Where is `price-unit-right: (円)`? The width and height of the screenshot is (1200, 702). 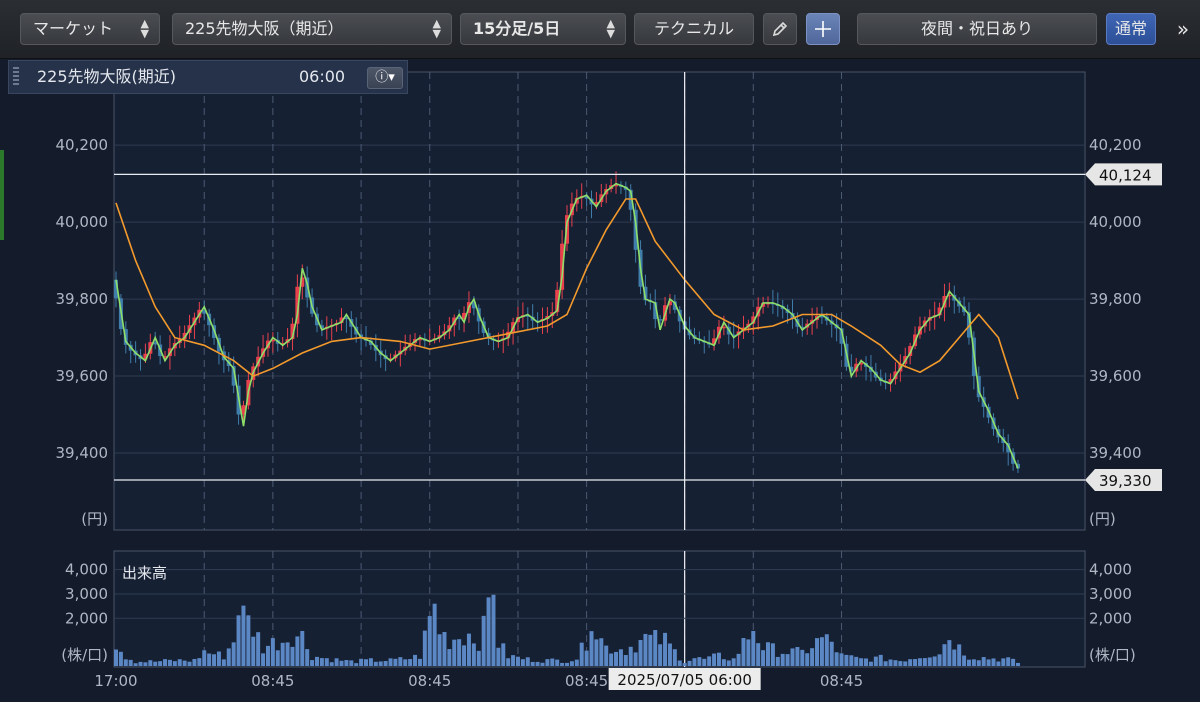 price-unit-right: (円) is located at coordinates (1102, 519).